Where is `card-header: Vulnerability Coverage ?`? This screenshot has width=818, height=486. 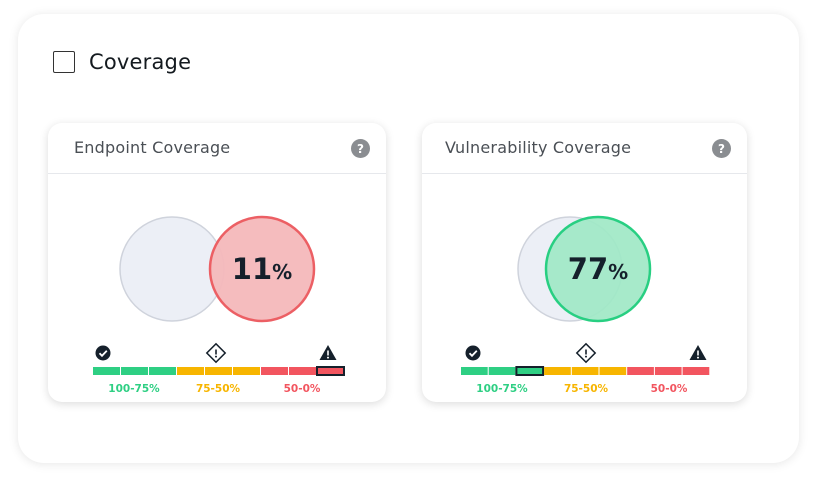 card-header: Vulnerability Coverage ? is located at coordinates (584, 148).